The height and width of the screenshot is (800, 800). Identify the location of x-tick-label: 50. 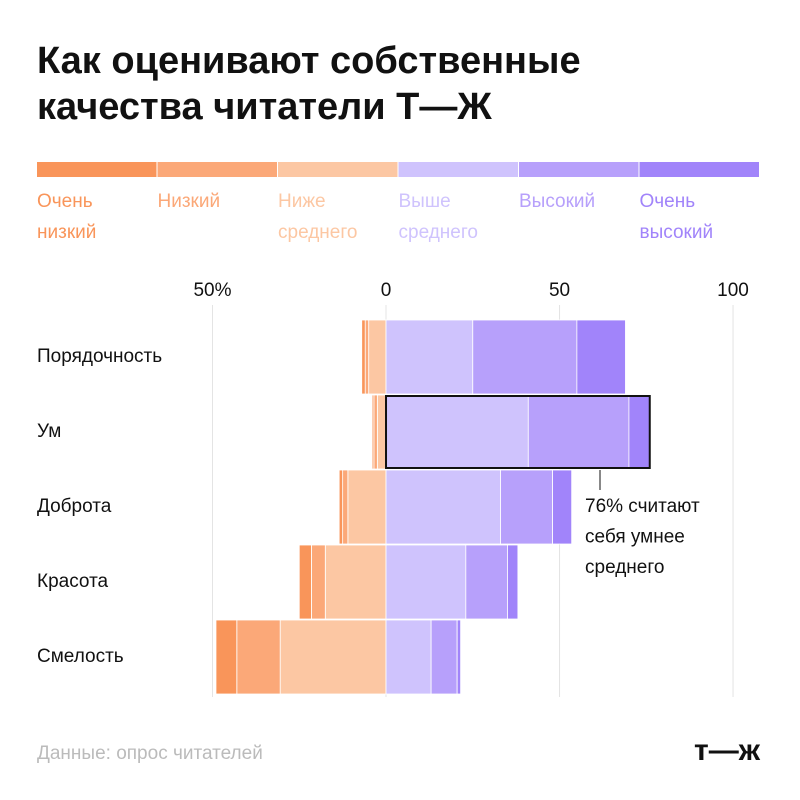
(559, 290).